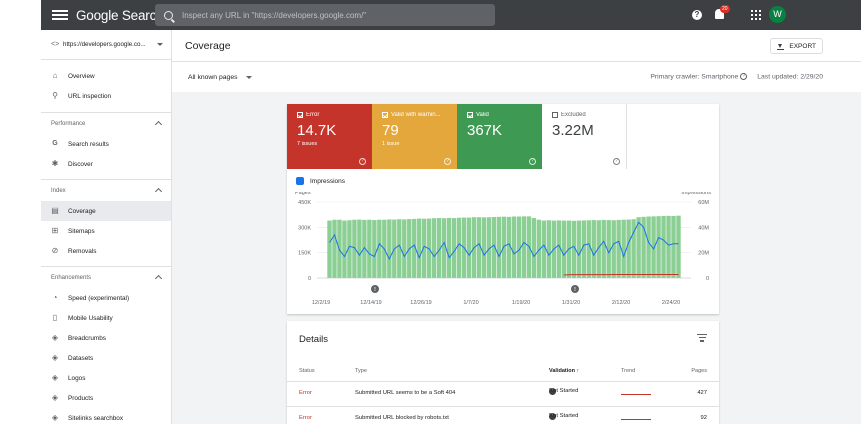  What do you see at coordinates (106, 378) in the screenshot?
I see `sidebar-item-logos: ◈ Logos` at bounding box center [106, 378].